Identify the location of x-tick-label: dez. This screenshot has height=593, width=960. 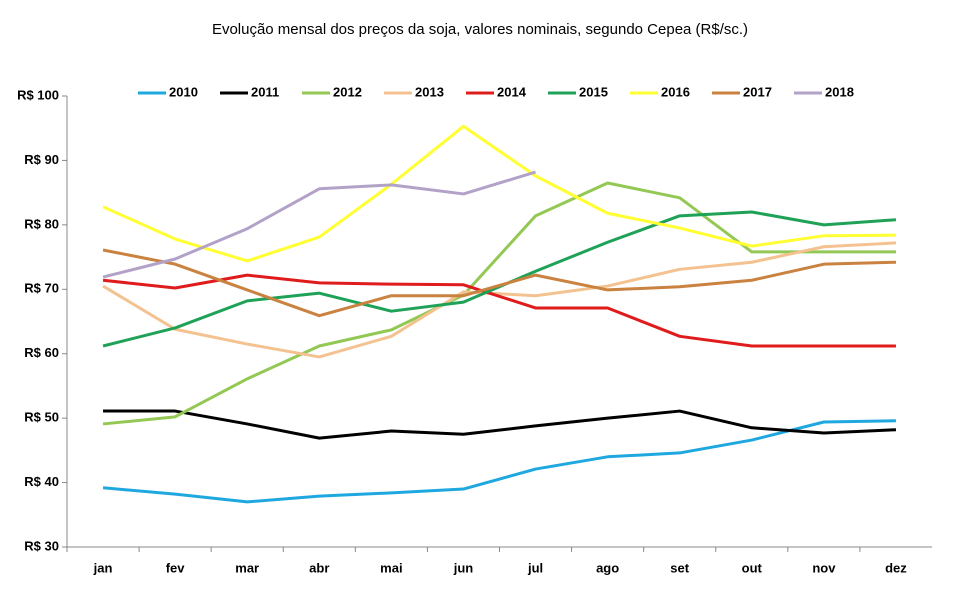
(896, 567).